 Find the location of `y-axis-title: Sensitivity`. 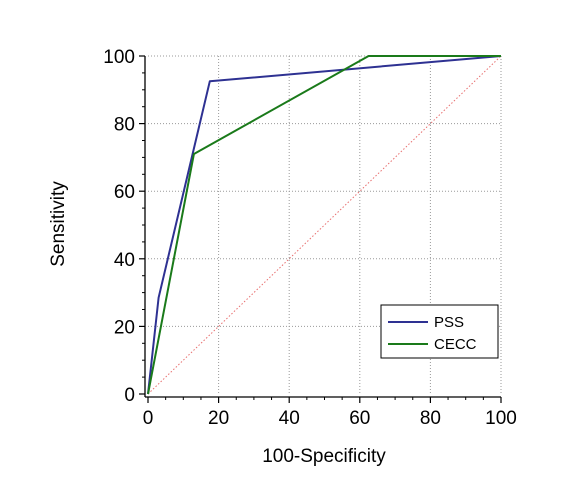

y-axis-title: Sensitivity is located at coordinates (58, 224).